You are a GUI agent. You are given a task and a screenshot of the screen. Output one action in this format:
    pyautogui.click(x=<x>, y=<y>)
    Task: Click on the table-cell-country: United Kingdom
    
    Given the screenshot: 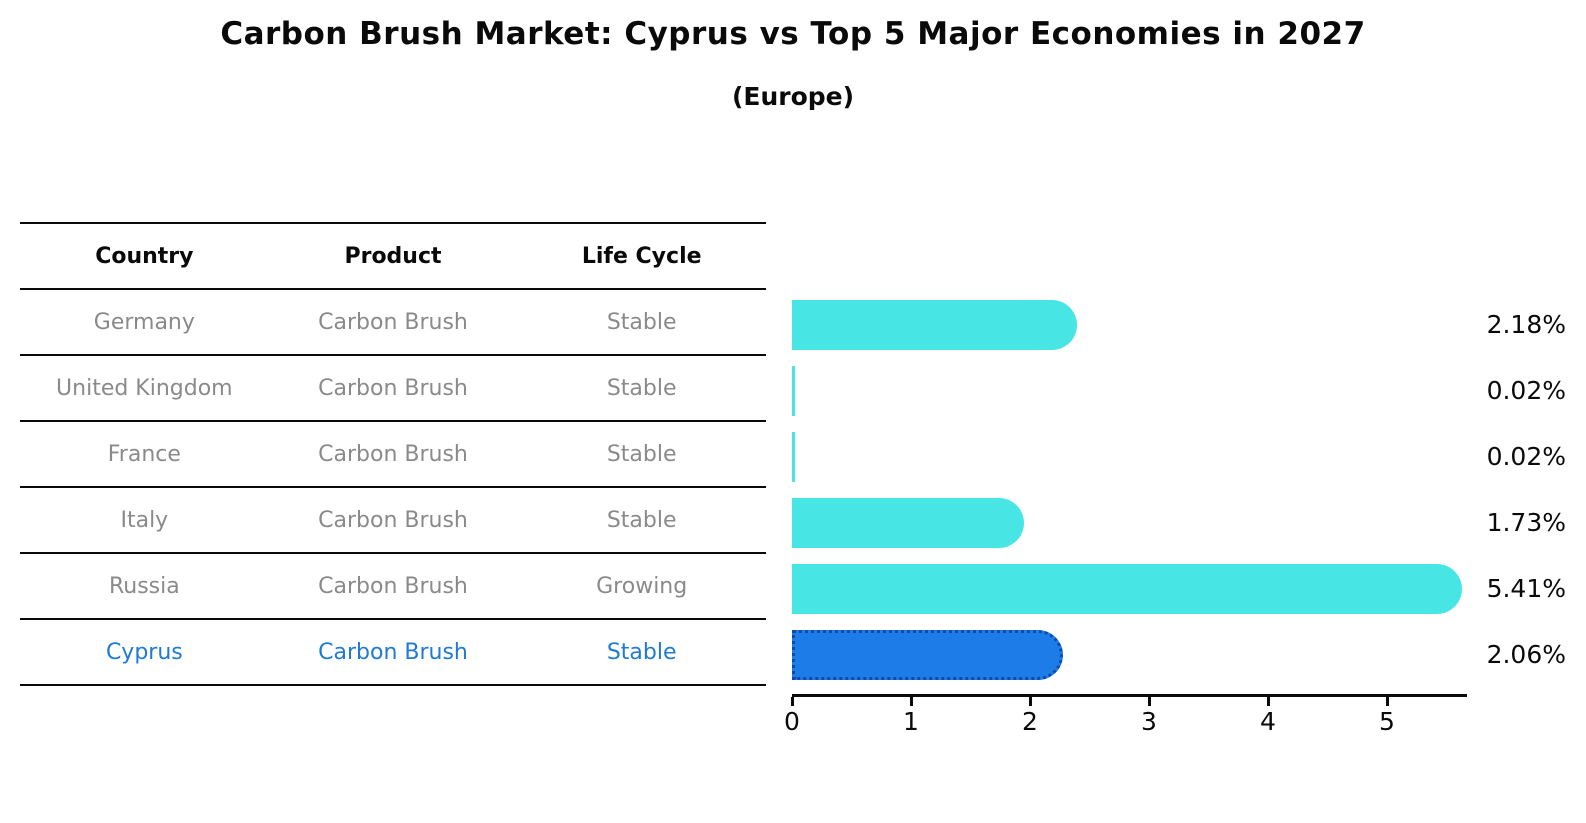 What is the action you would take?
    pyautogui.click(x=144, y=388)
    